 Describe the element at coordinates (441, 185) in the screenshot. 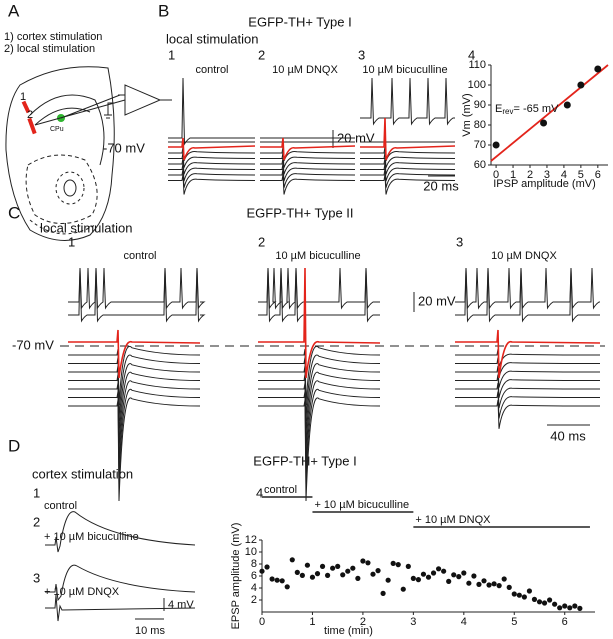

I see `scale-label: 20 ms` at that location.